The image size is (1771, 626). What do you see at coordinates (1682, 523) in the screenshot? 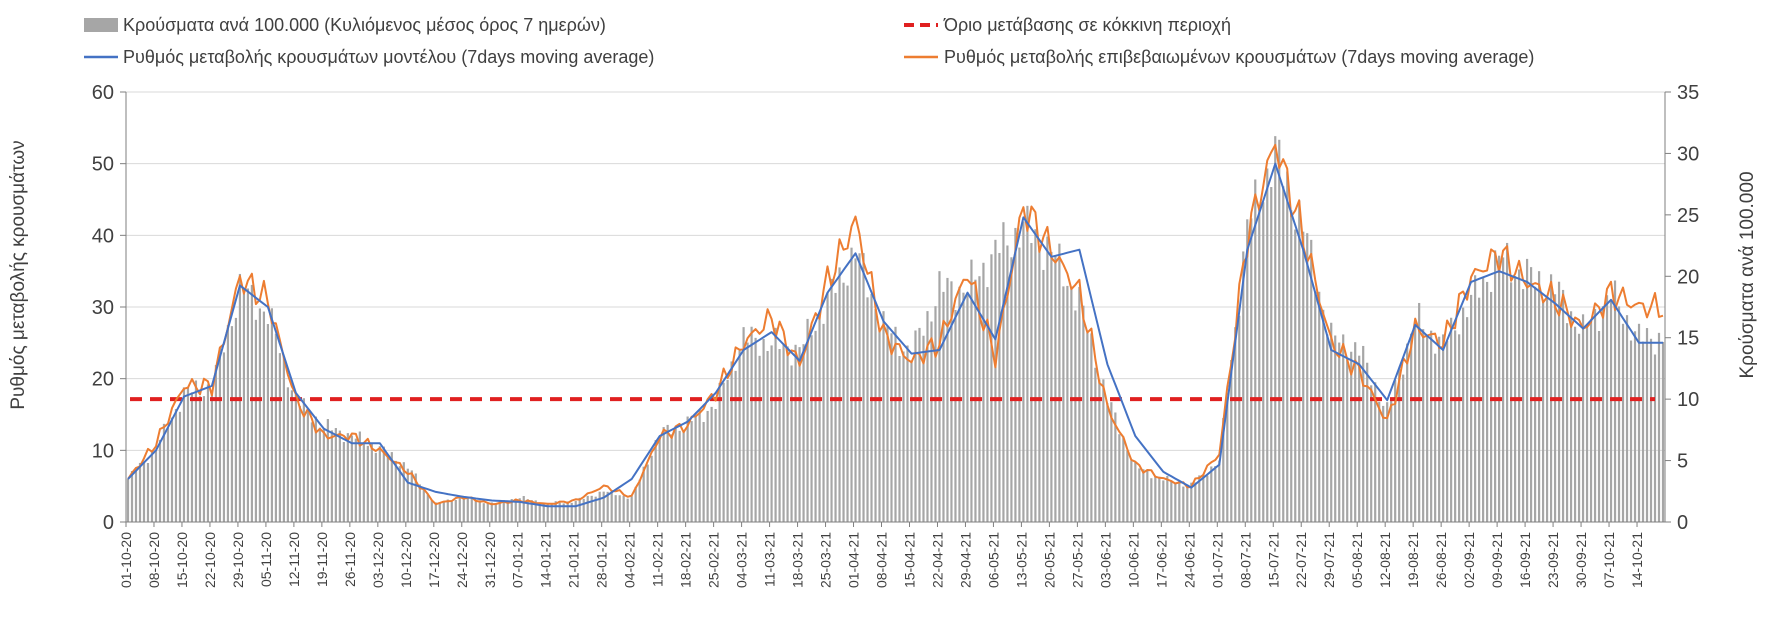
I see `y-right-tick-label: 0` at bounding box center [1682, 523].